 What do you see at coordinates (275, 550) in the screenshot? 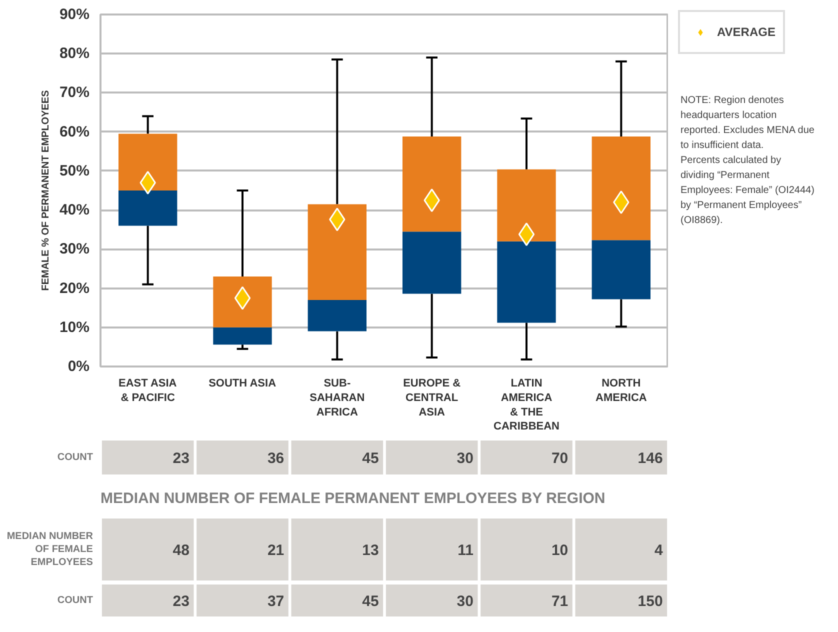
I see `text: 21` at bounding box center [275, 550].